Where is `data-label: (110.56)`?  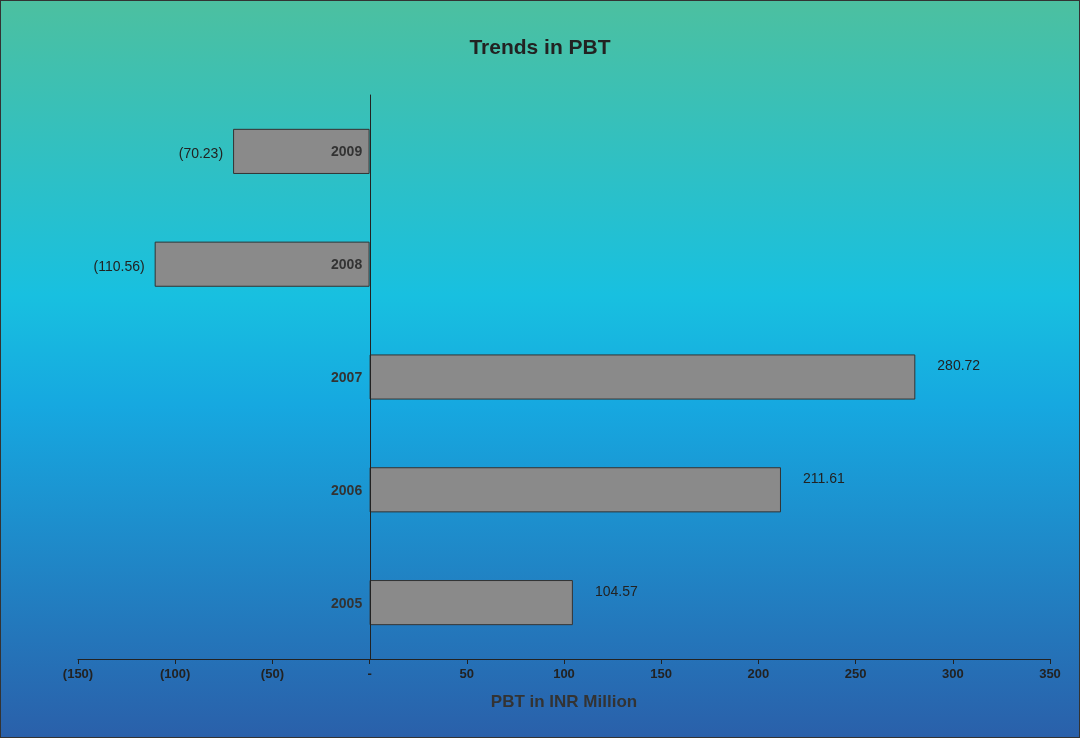
data-label: (110.56) is located at coordinates (119, 266).